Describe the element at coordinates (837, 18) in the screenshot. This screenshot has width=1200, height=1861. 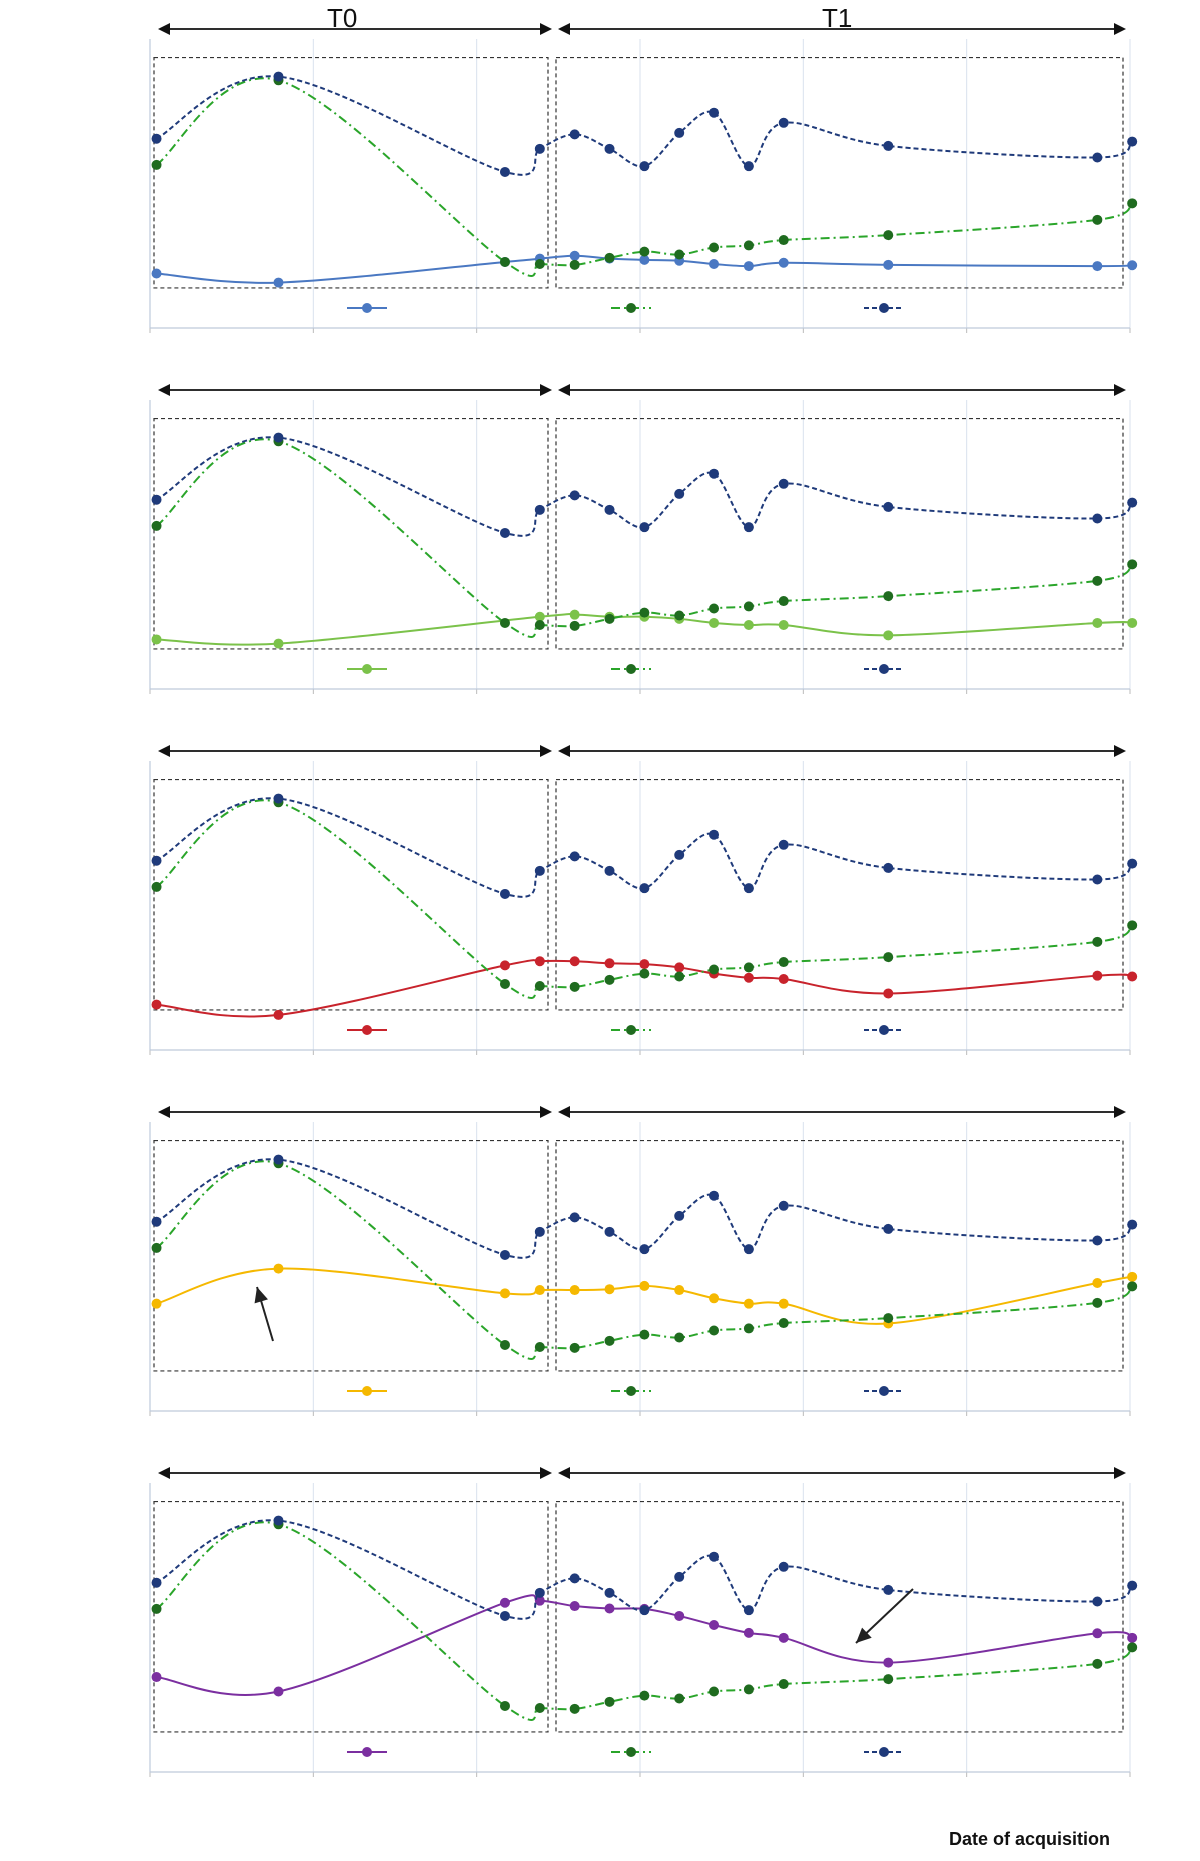
I see `period-label-t1: T1` at that location.